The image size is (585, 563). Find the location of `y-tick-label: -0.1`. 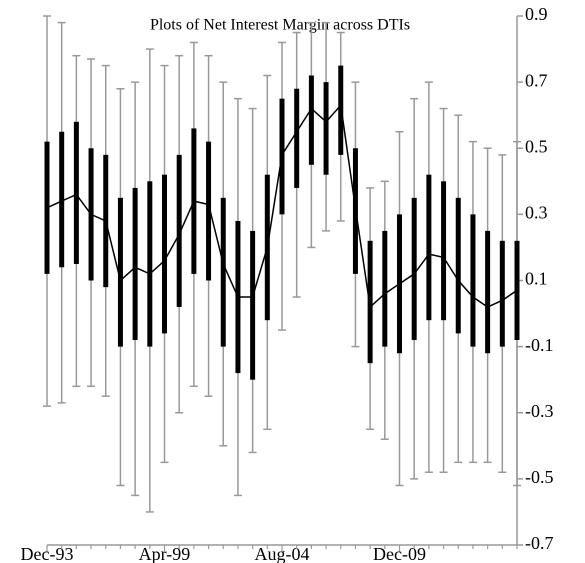

y-tick-label: -0.1 is located at coordinates (539, 345).